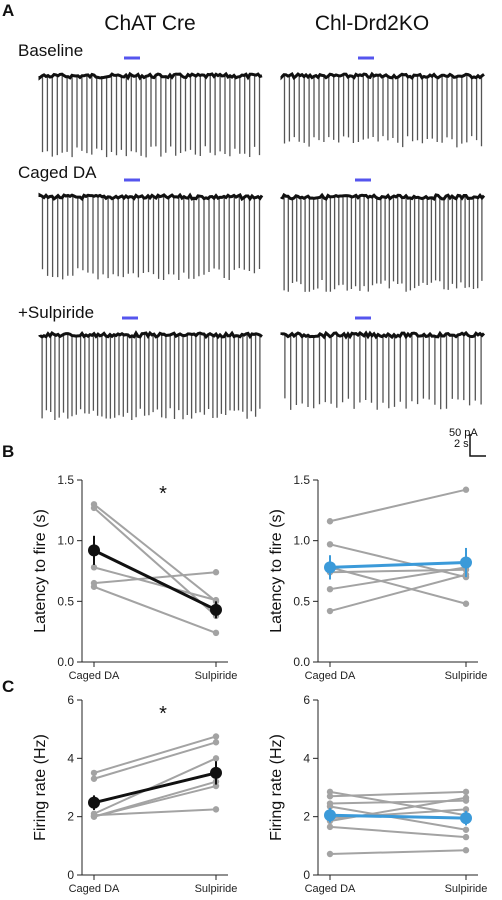  I want to click on x-tick-label-c-left-1: Sulpiride, so click(216, 889).